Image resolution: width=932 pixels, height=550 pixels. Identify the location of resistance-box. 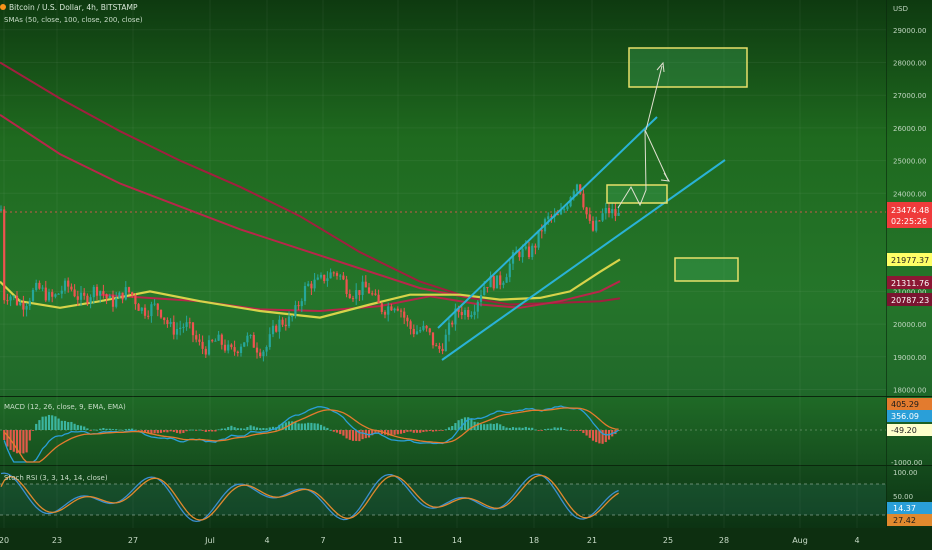
(637, 194).